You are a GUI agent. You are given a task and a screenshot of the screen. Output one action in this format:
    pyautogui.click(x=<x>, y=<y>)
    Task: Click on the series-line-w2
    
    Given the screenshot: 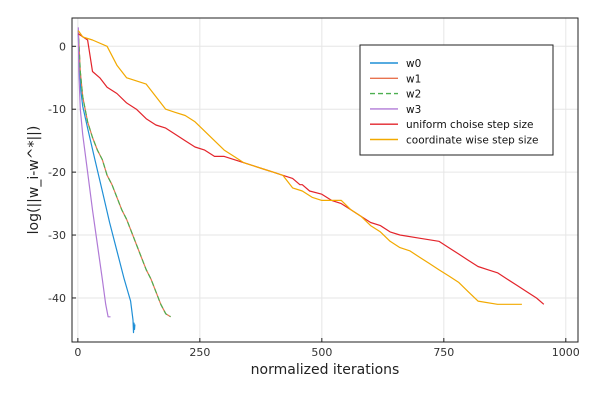 What is the action you would take?
    pyautogui.click(x=124, y=174)
    